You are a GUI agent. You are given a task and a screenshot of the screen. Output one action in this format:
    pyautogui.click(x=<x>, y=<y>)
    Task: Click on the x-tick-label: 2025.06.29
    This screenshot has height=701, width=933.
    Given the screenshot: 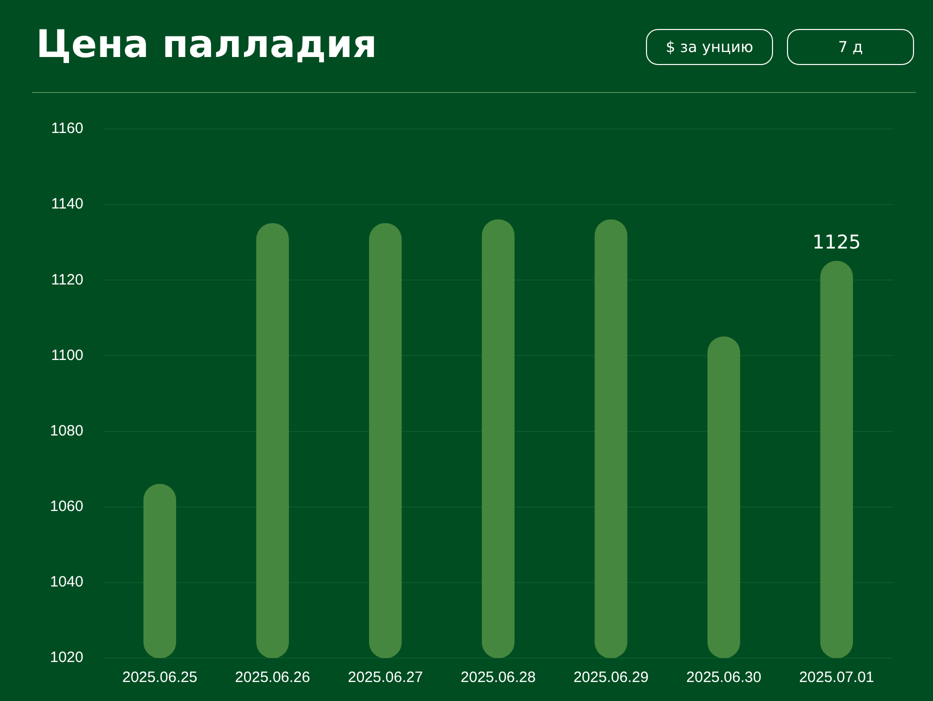 What is the action you would take?
    pyautogui.click(x=611, y=677)
    